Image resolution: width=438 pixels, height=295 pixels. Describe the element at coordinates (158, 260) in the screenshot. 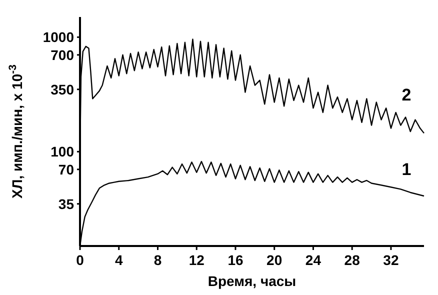

I see `x-tick-label: 8` at that location.